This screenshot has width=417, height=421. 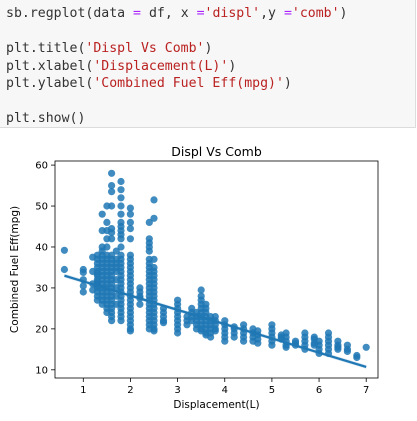 What do you see at coordinates (149, 83) in the screenshot?
I see `code-line-ylabel: plt.ylabel('Combined Fuel Eff(mpg)')` at bounding box center [149, 83].